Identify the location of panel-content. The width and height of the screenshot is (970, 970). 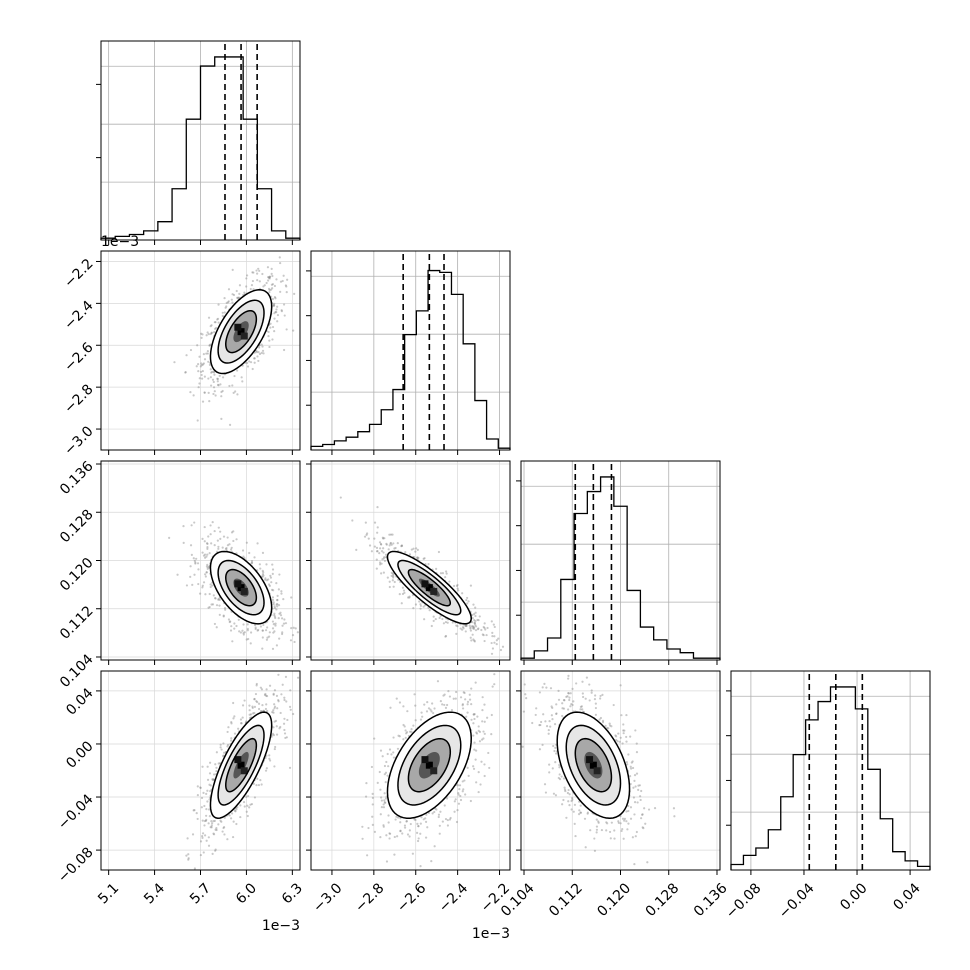
(410, 770).